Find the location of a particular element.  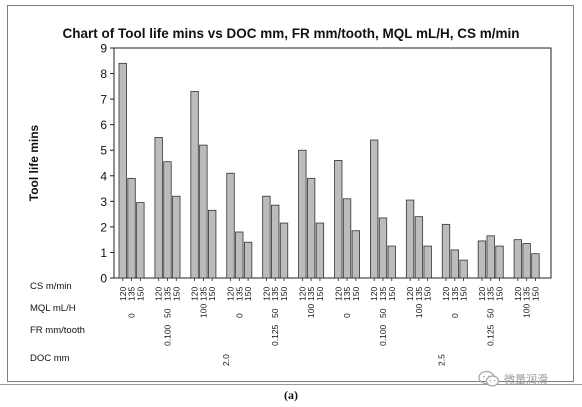

doc-label: 2.0 is located at coordinates (226, 360).